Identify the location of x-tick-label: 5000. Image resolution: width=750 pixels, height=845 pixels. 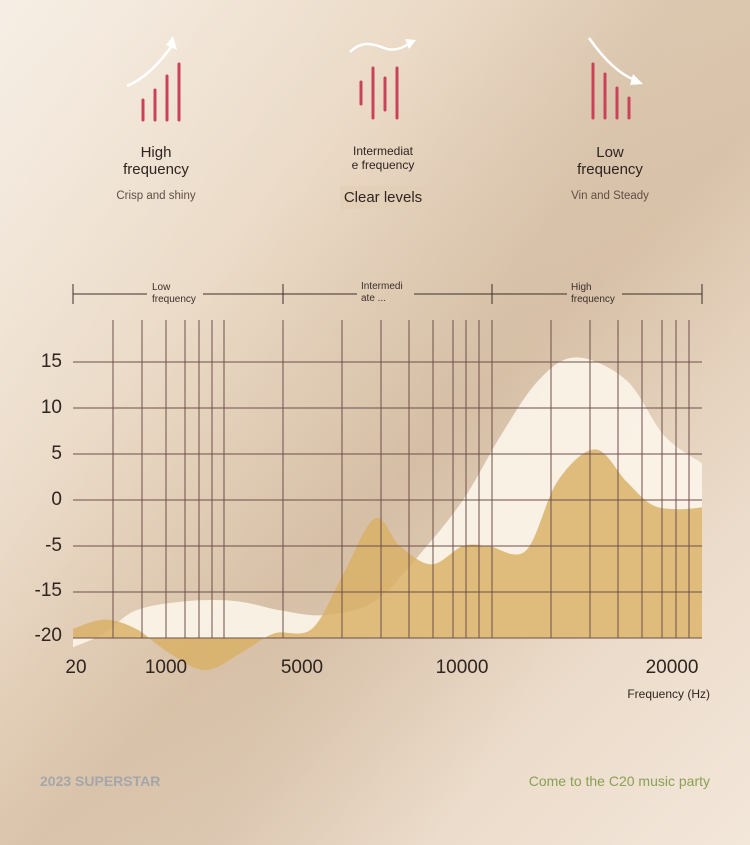
(302, 667).